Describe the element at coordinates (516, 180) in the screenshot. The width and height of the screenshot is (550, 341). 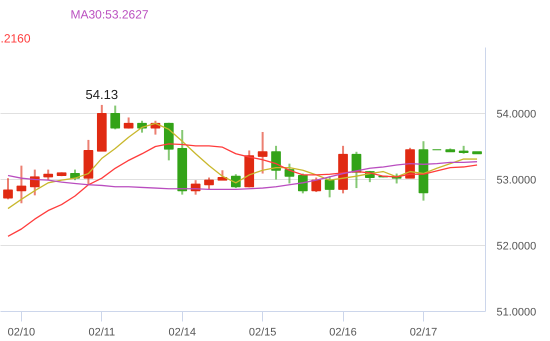
I see `y-tick-label: 53.0000` at that location.